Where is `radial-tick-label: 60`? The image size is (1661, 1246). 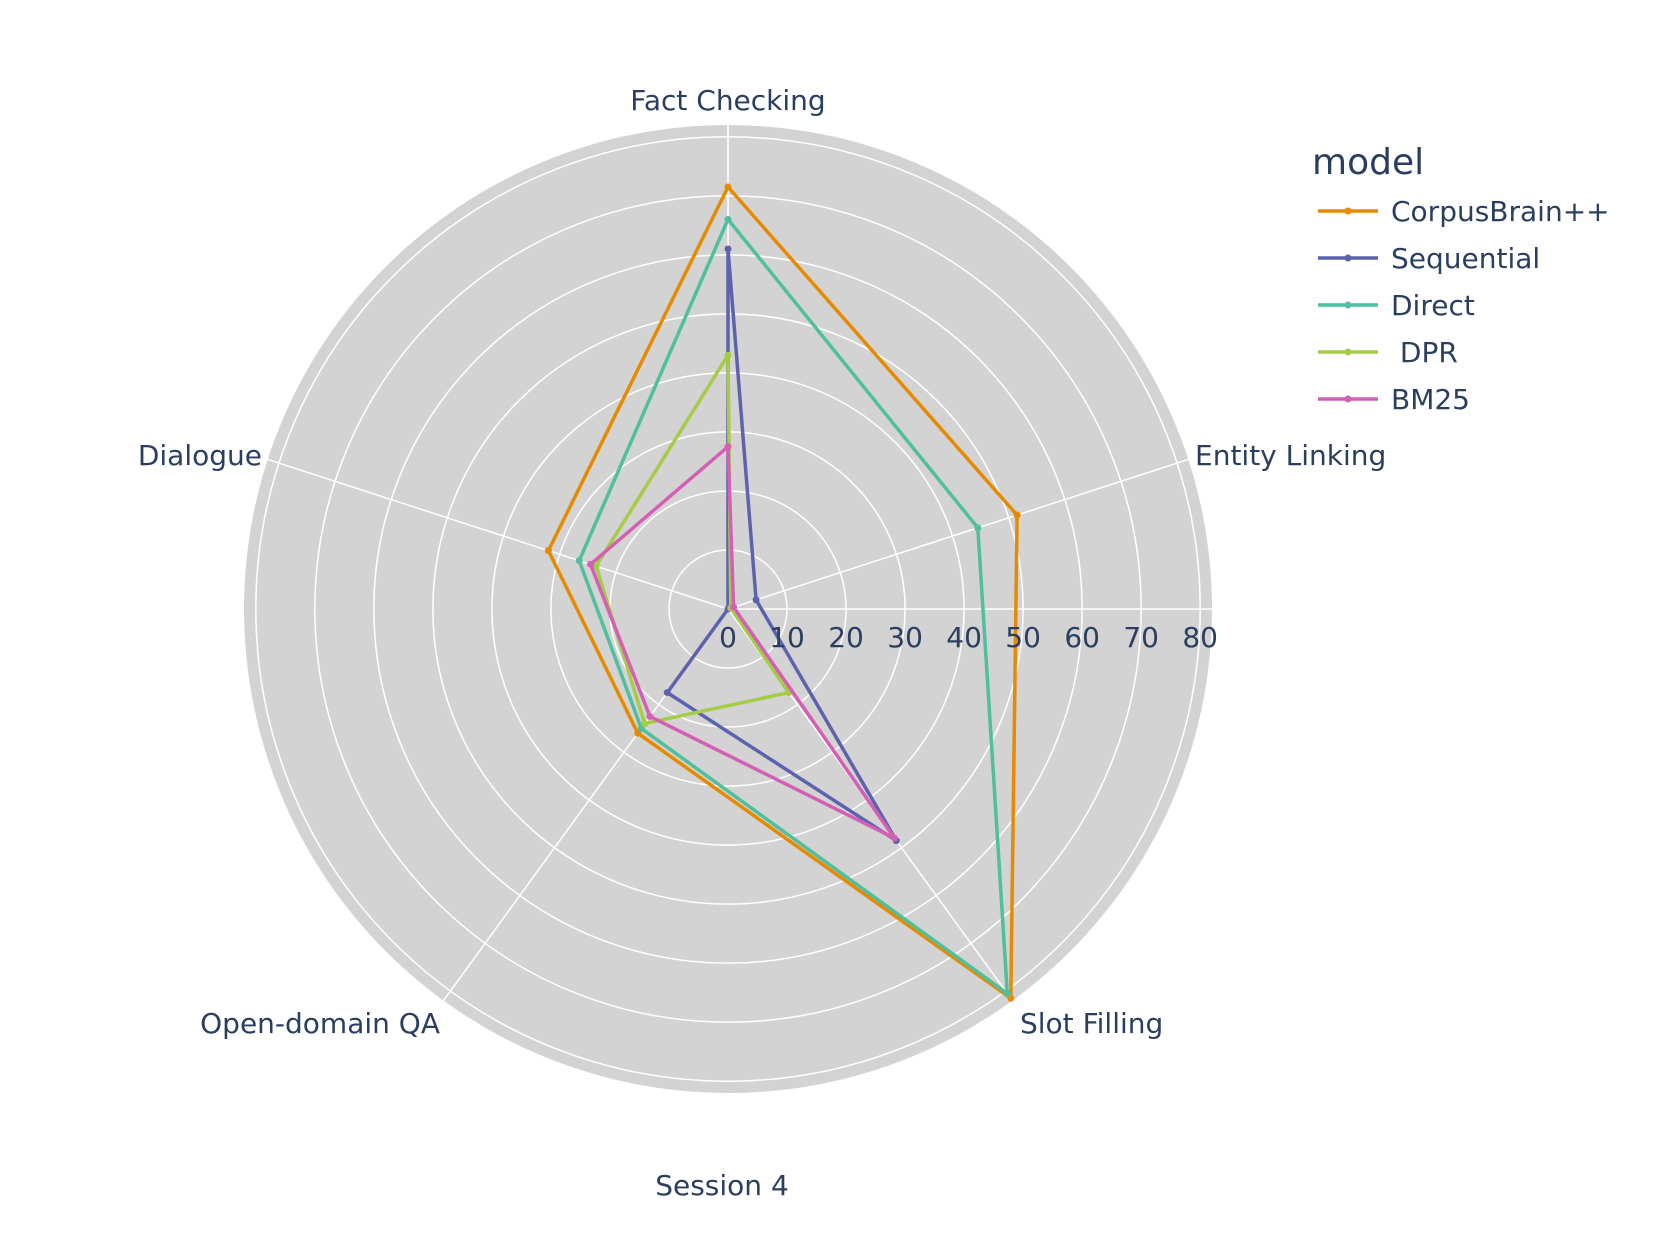 radial-tick-label: 60 is located at coordinates (1082, 637).